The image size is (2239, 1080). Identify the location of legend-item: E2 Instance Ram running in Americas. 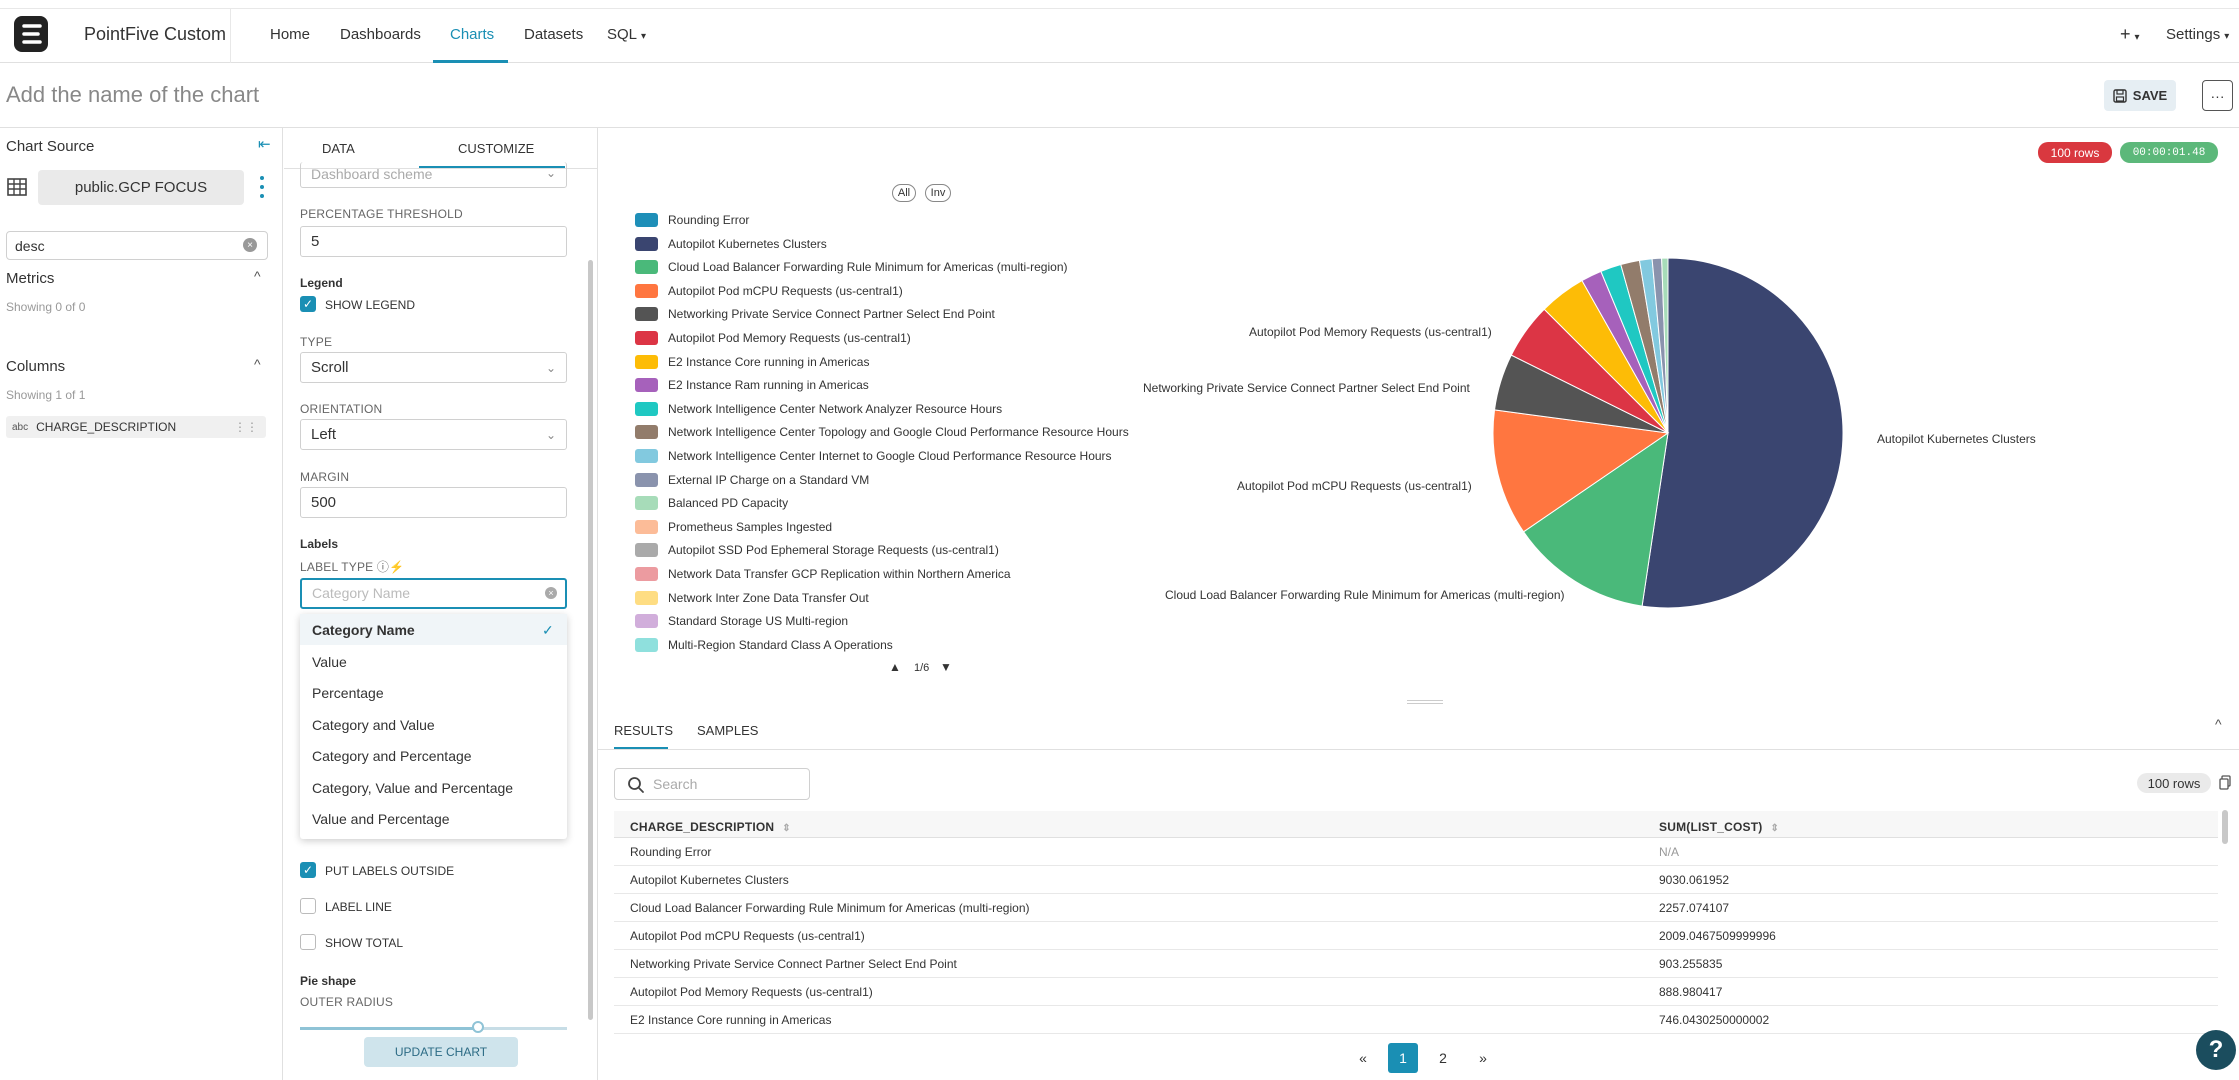
(752, 385).